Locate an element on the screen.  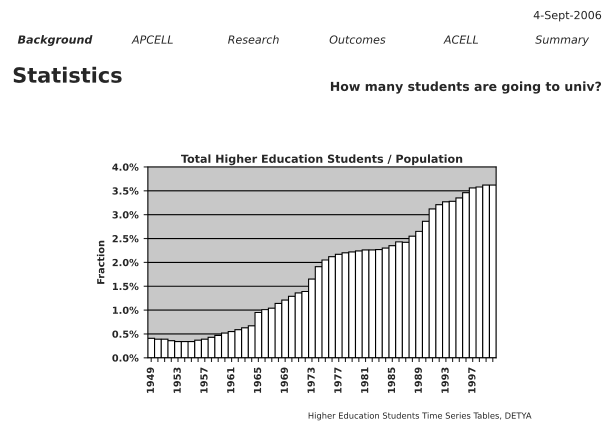
x-tick-label: 1949 is located at coordinates (150, 380).